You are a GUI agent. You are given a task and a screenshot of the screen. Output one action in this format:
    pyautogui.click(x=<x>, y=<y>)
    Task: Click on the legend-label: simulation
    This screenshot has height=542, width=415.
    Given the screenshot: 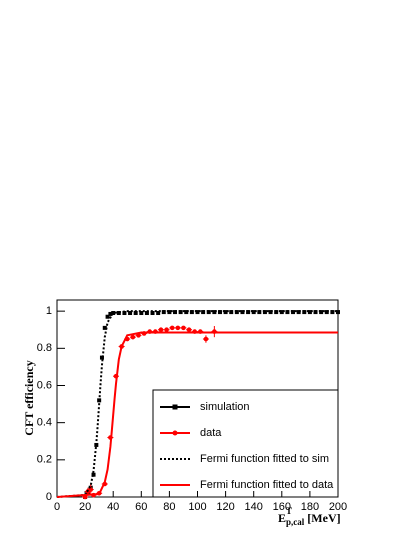 What is the action you would take?
    pyautogui.click(x=225, y=407)
    